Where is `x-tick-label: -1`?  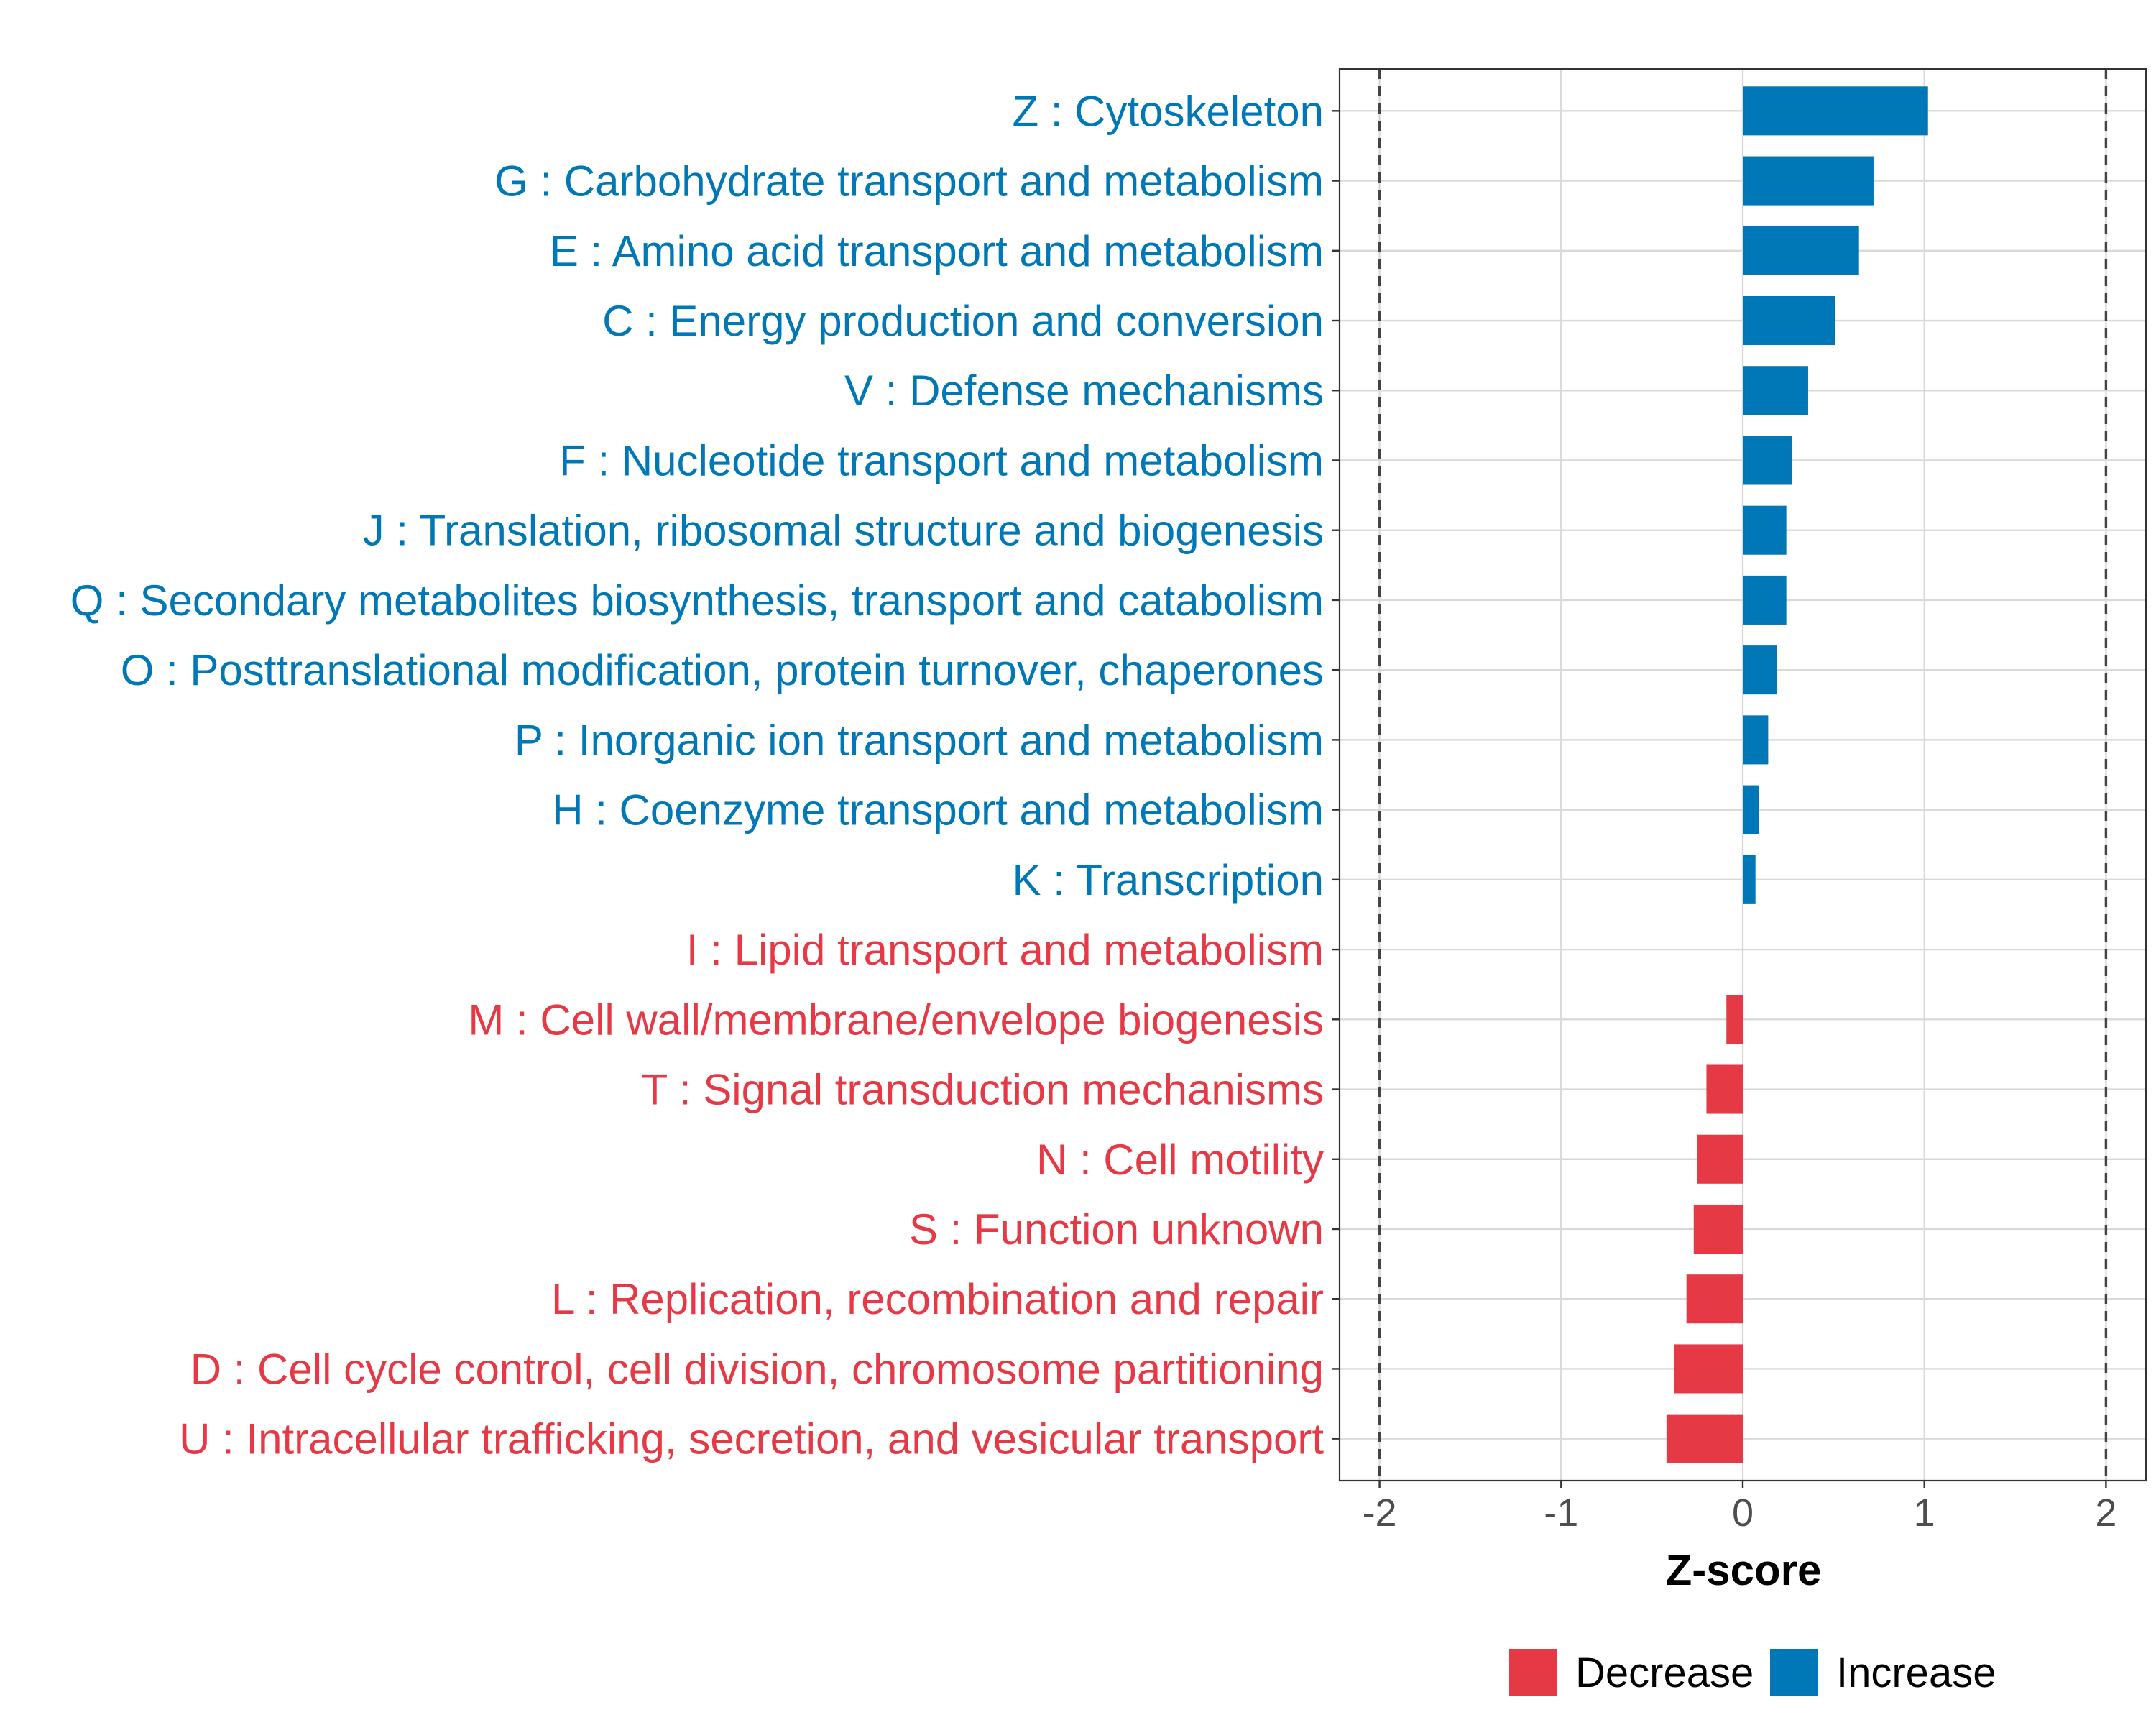
x-tick-label: -1 is located at coordinates (1561, 1513).